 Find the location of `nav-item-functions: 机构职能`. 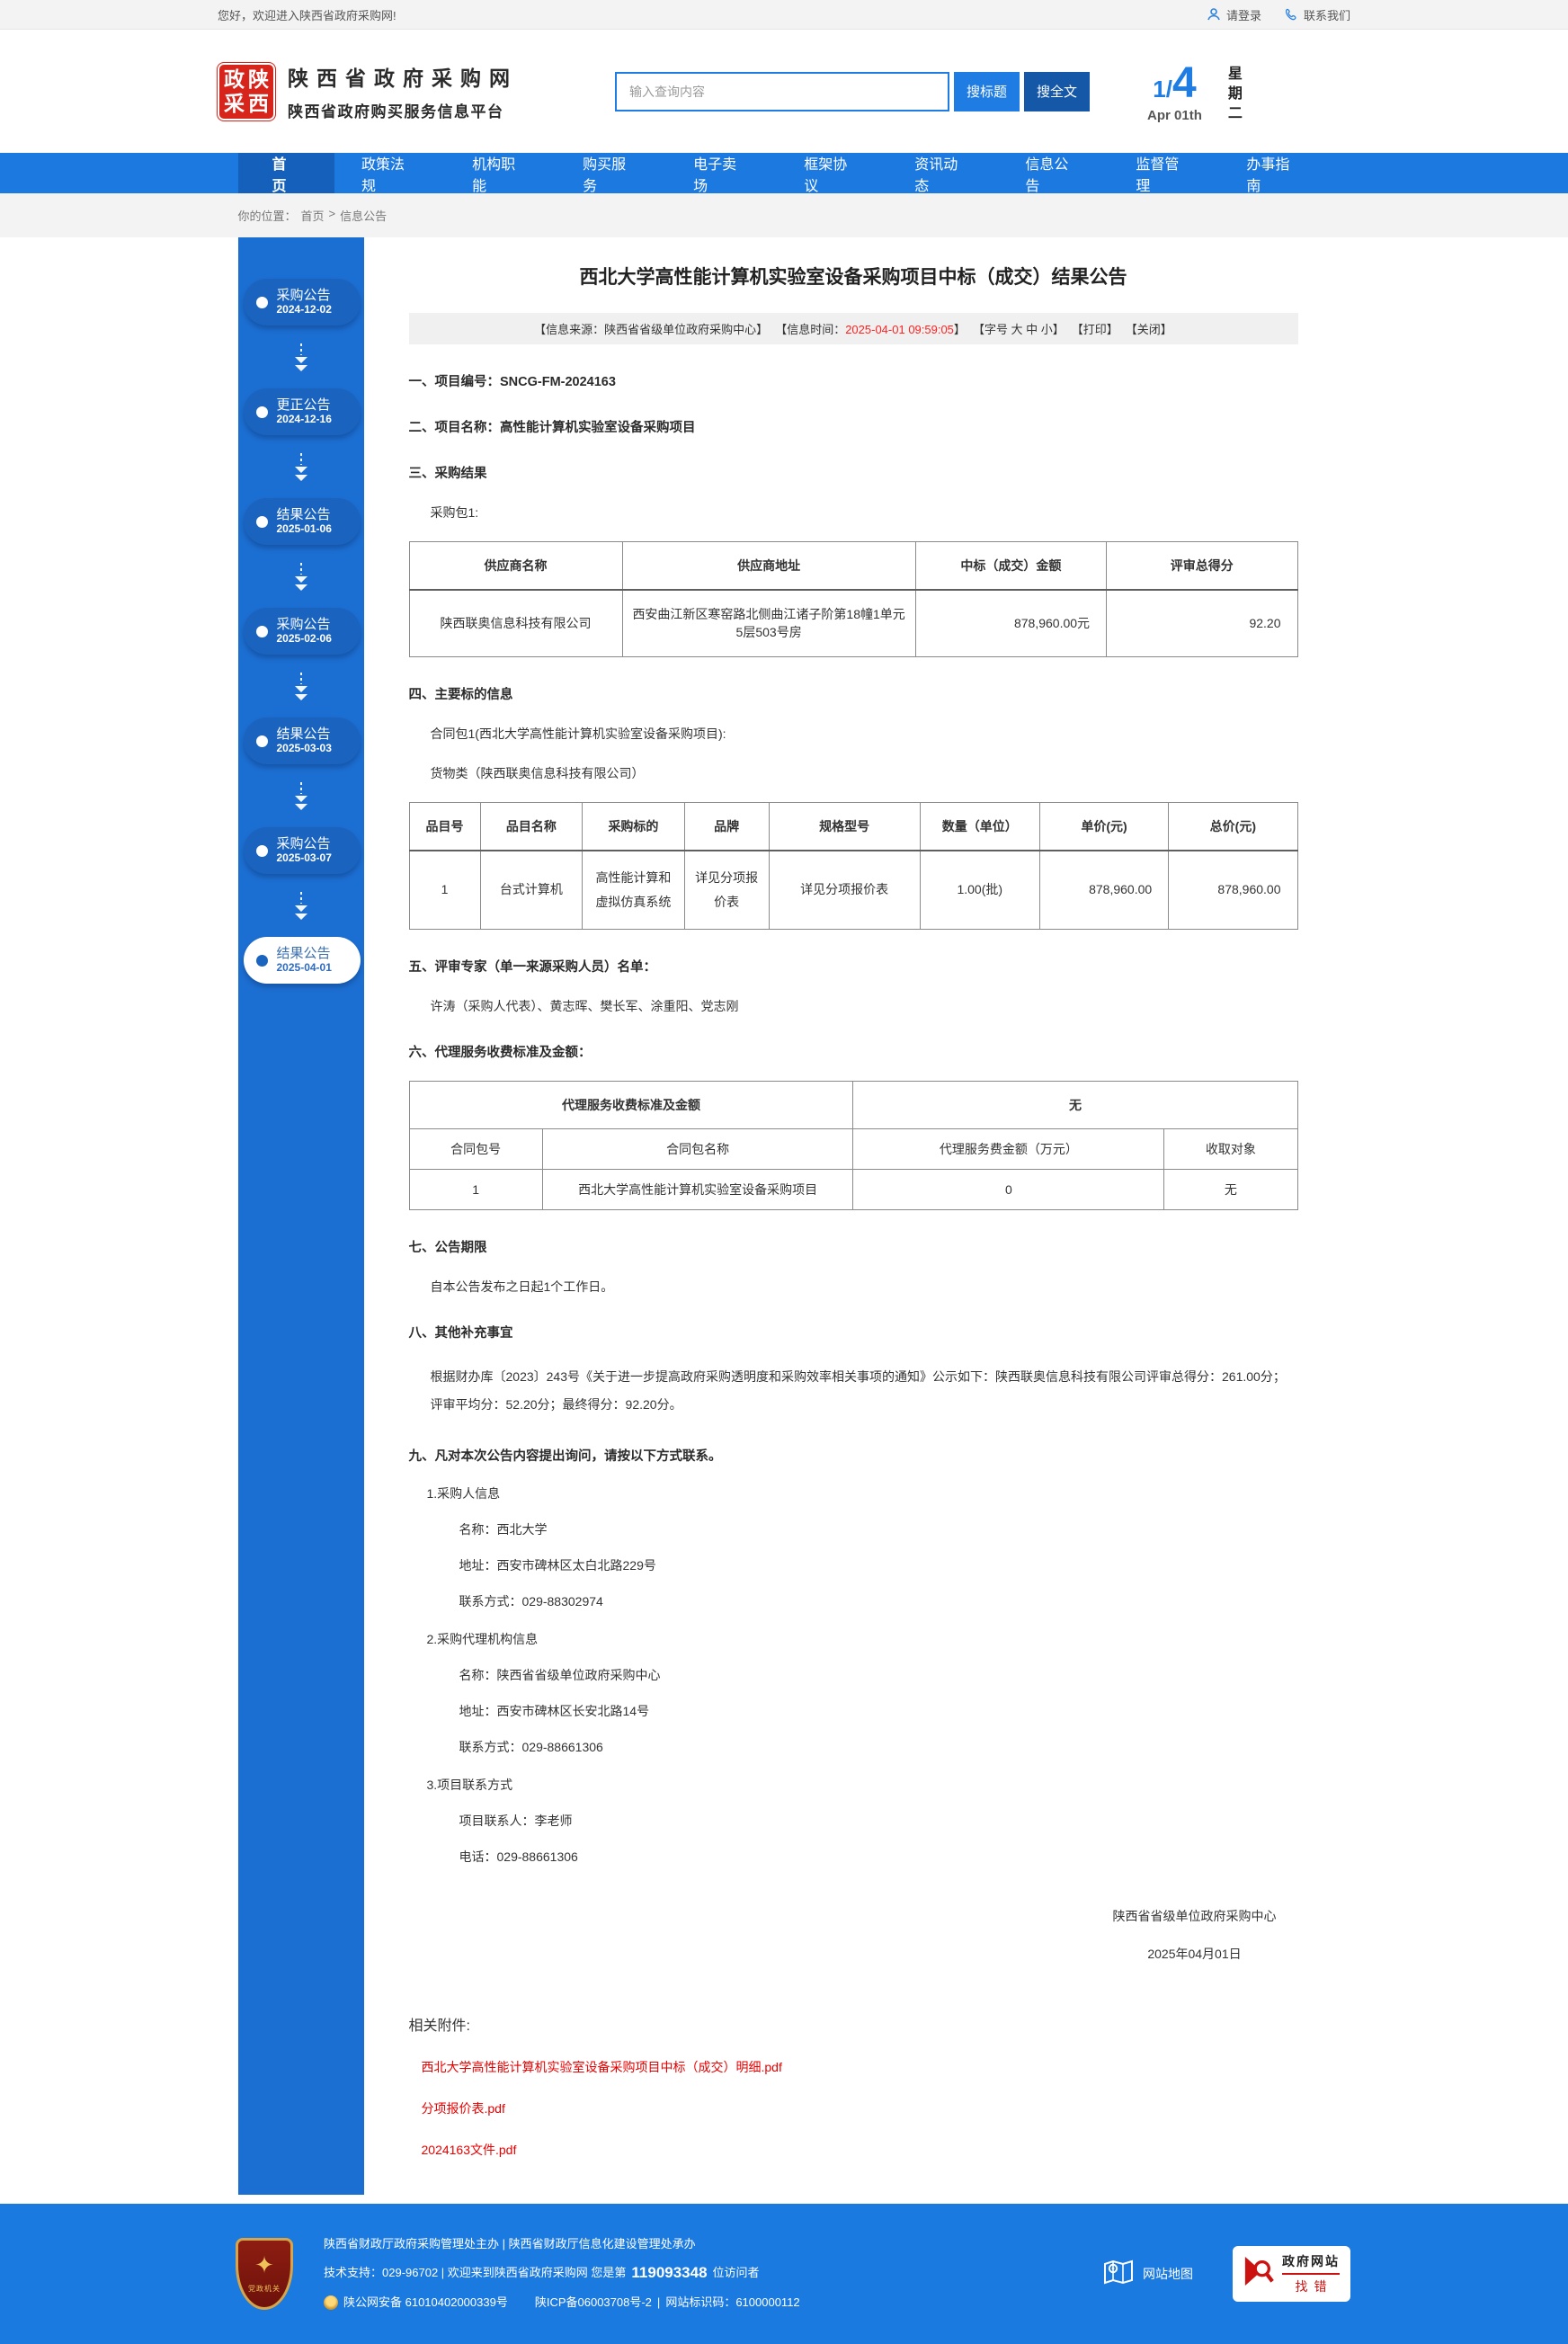

nav-item-functions: 机构职能 is located at coordinates (494, 175).